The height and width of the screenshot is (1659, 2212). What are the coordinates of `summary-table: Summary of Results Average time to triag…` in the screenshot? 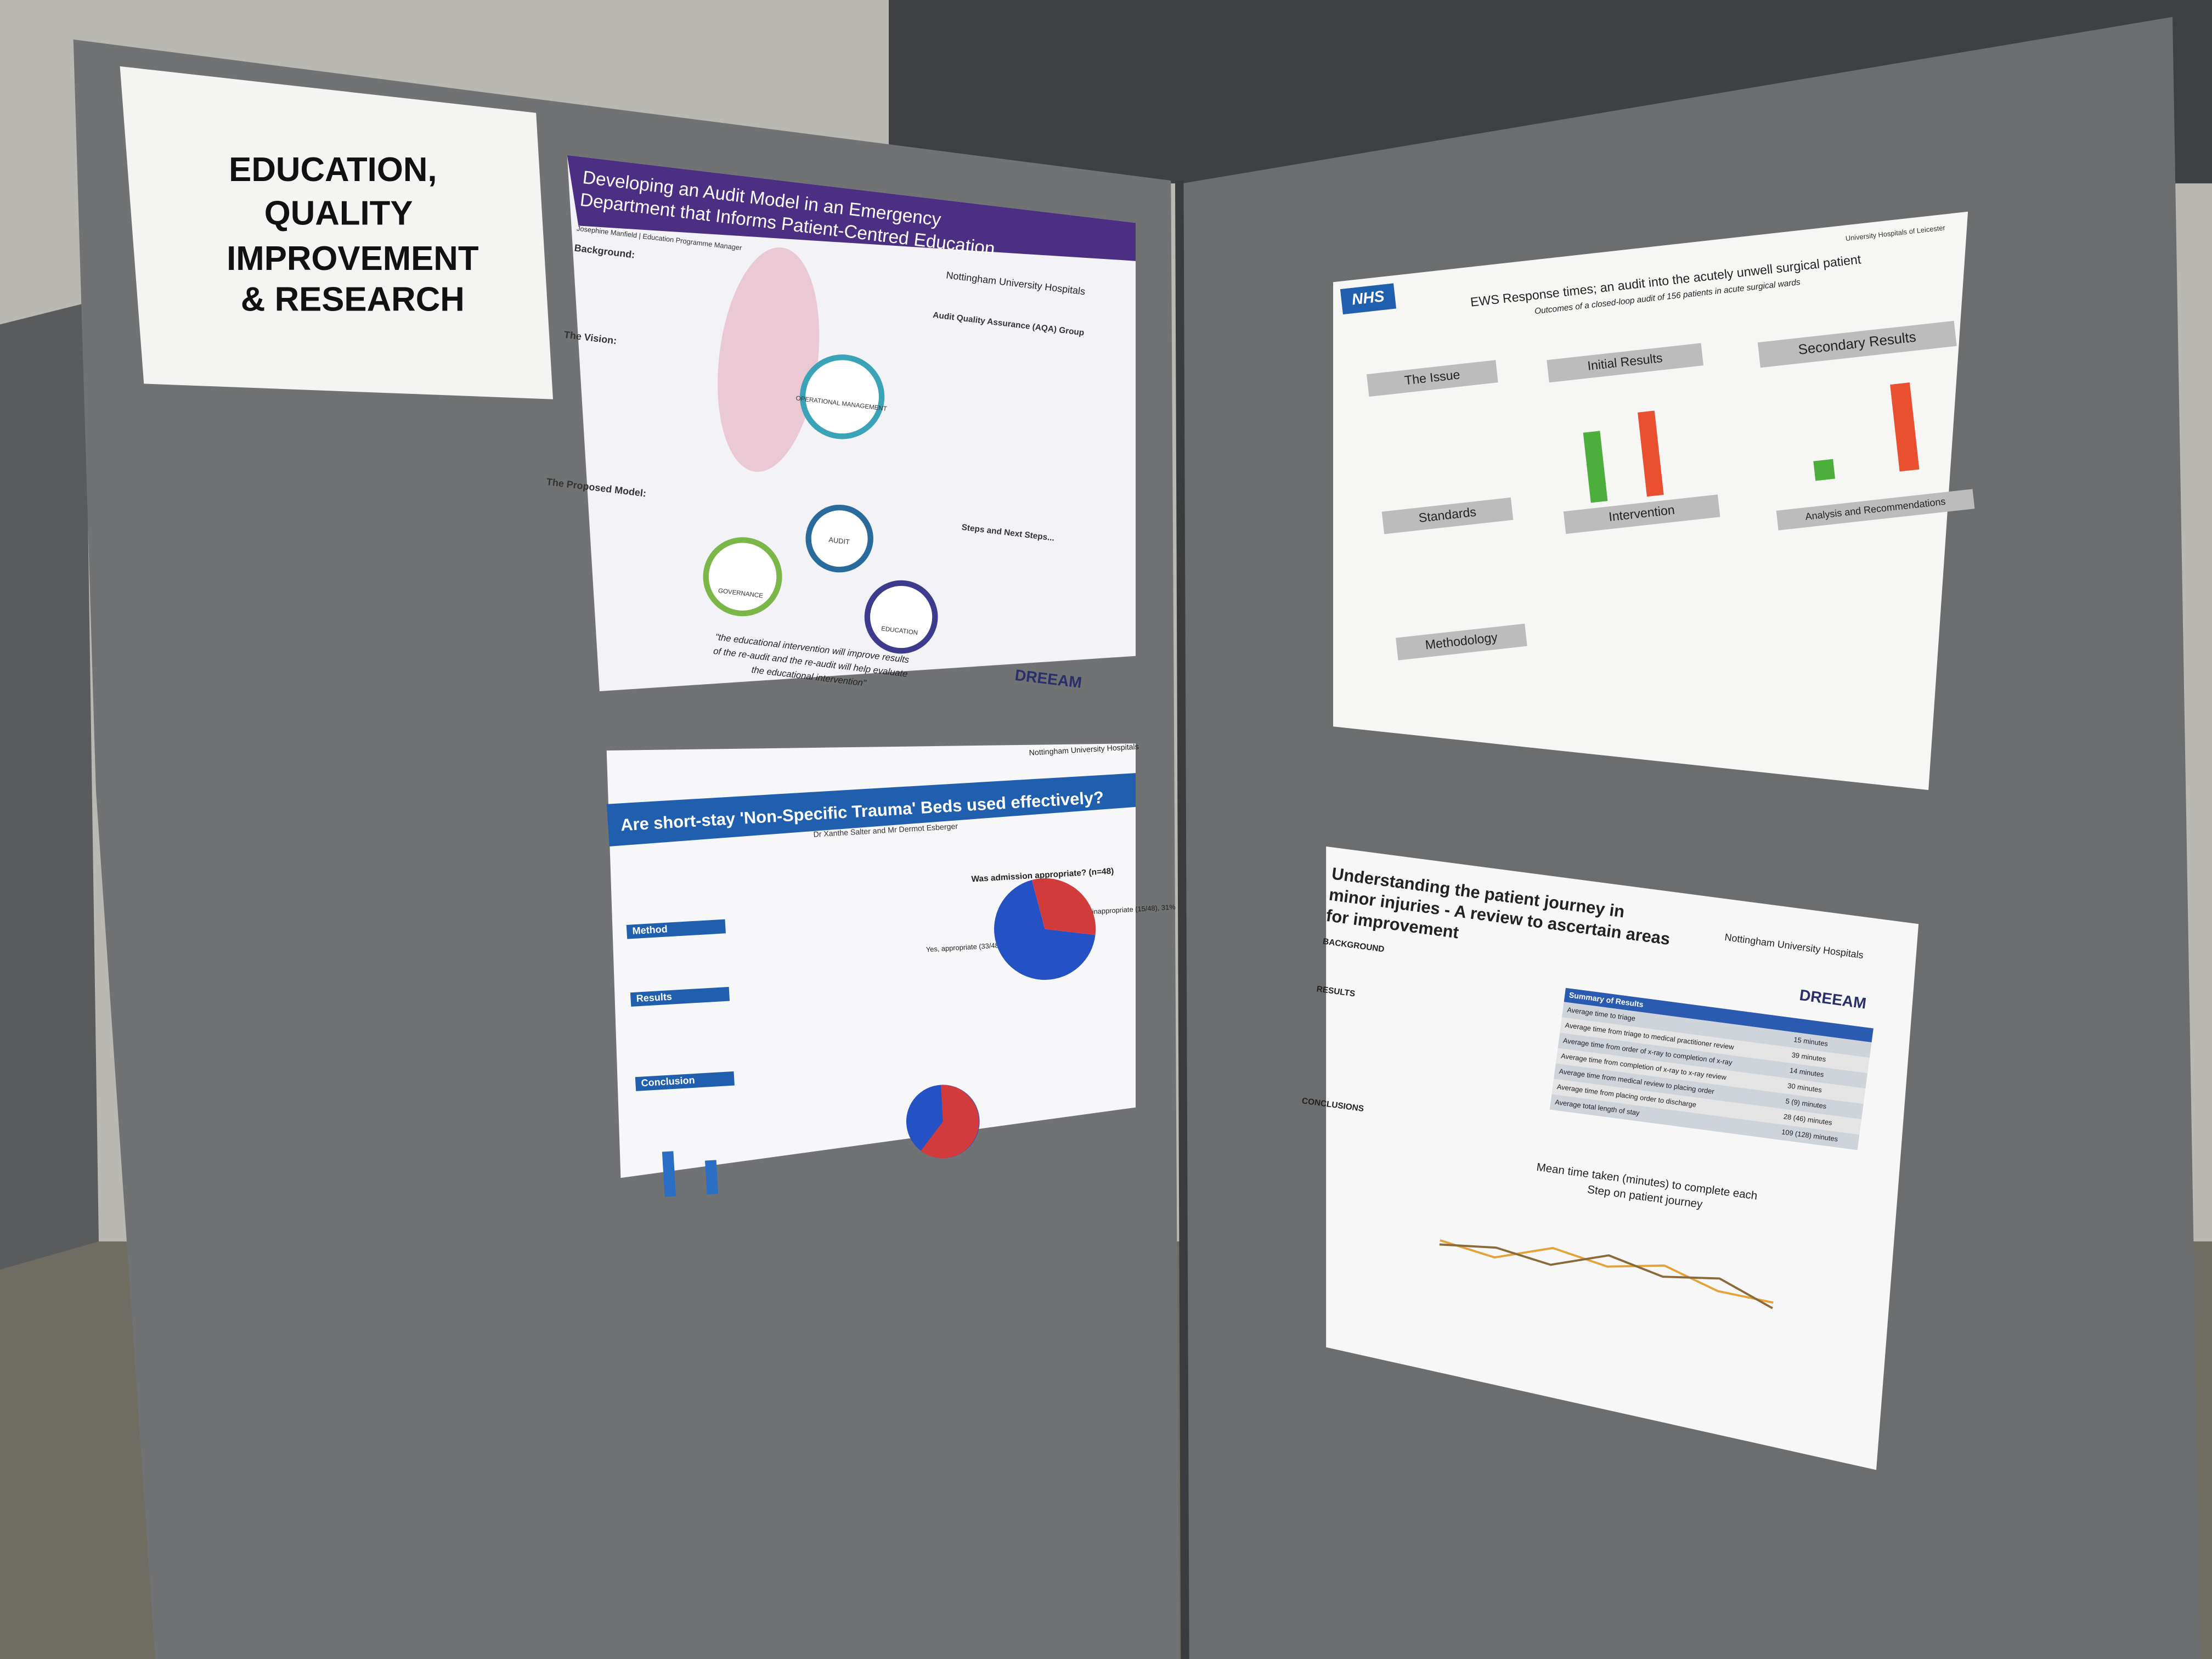 It's located at (1712, 1069).